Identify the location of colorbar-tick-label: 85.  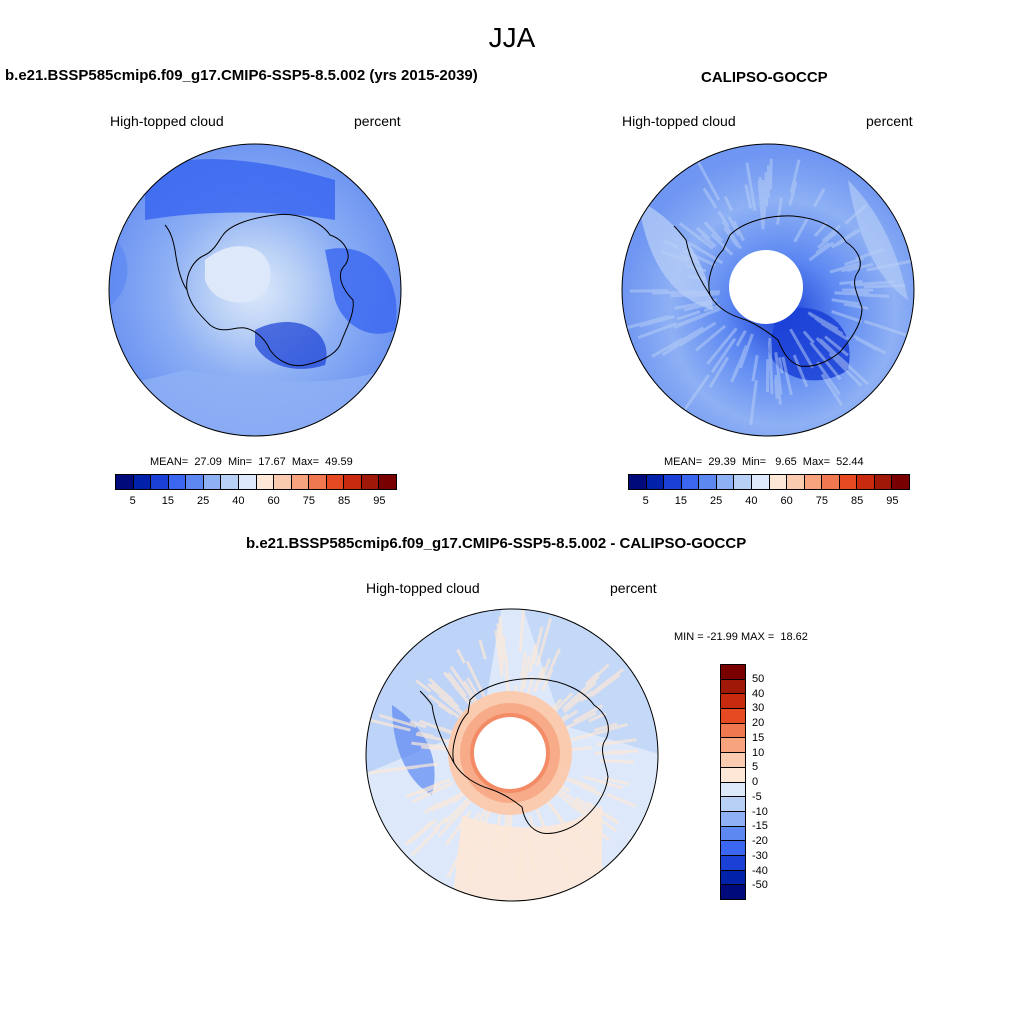
(344, 501).